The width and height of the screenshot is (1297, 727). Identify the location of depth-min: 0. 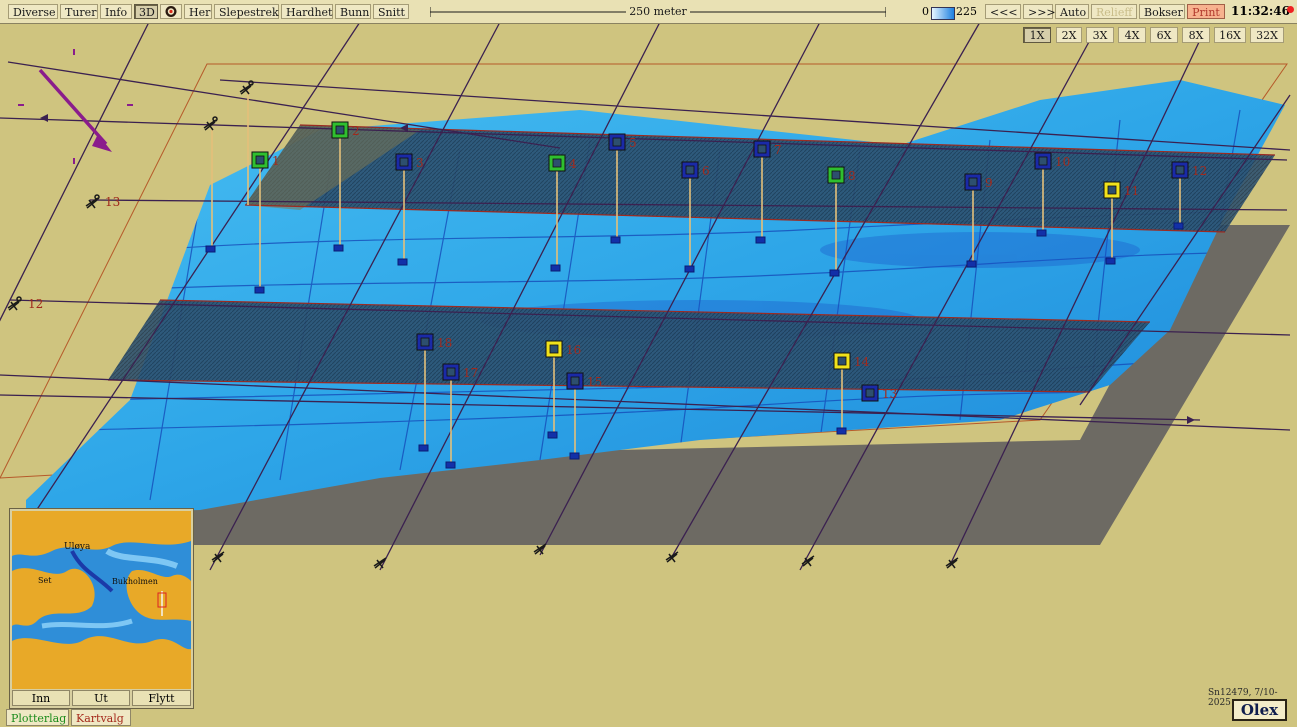
(925, 11).